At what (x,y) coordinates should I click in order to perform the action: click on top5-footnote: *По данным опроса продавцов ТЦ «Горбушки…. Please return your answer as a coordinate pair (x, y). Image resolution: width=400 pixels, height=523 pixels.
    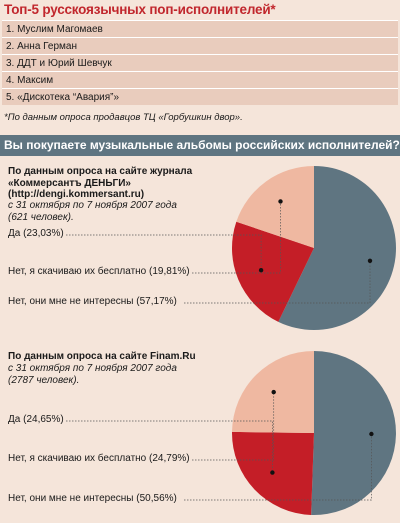
    Looking at the image, I should click on (123, 117).